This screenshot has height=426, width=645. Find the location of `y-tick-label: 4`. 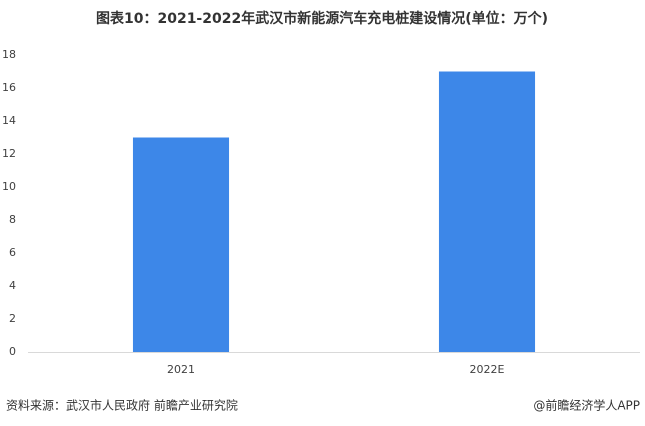

y-tick-label: 4 is located at coordinates (12, 285).